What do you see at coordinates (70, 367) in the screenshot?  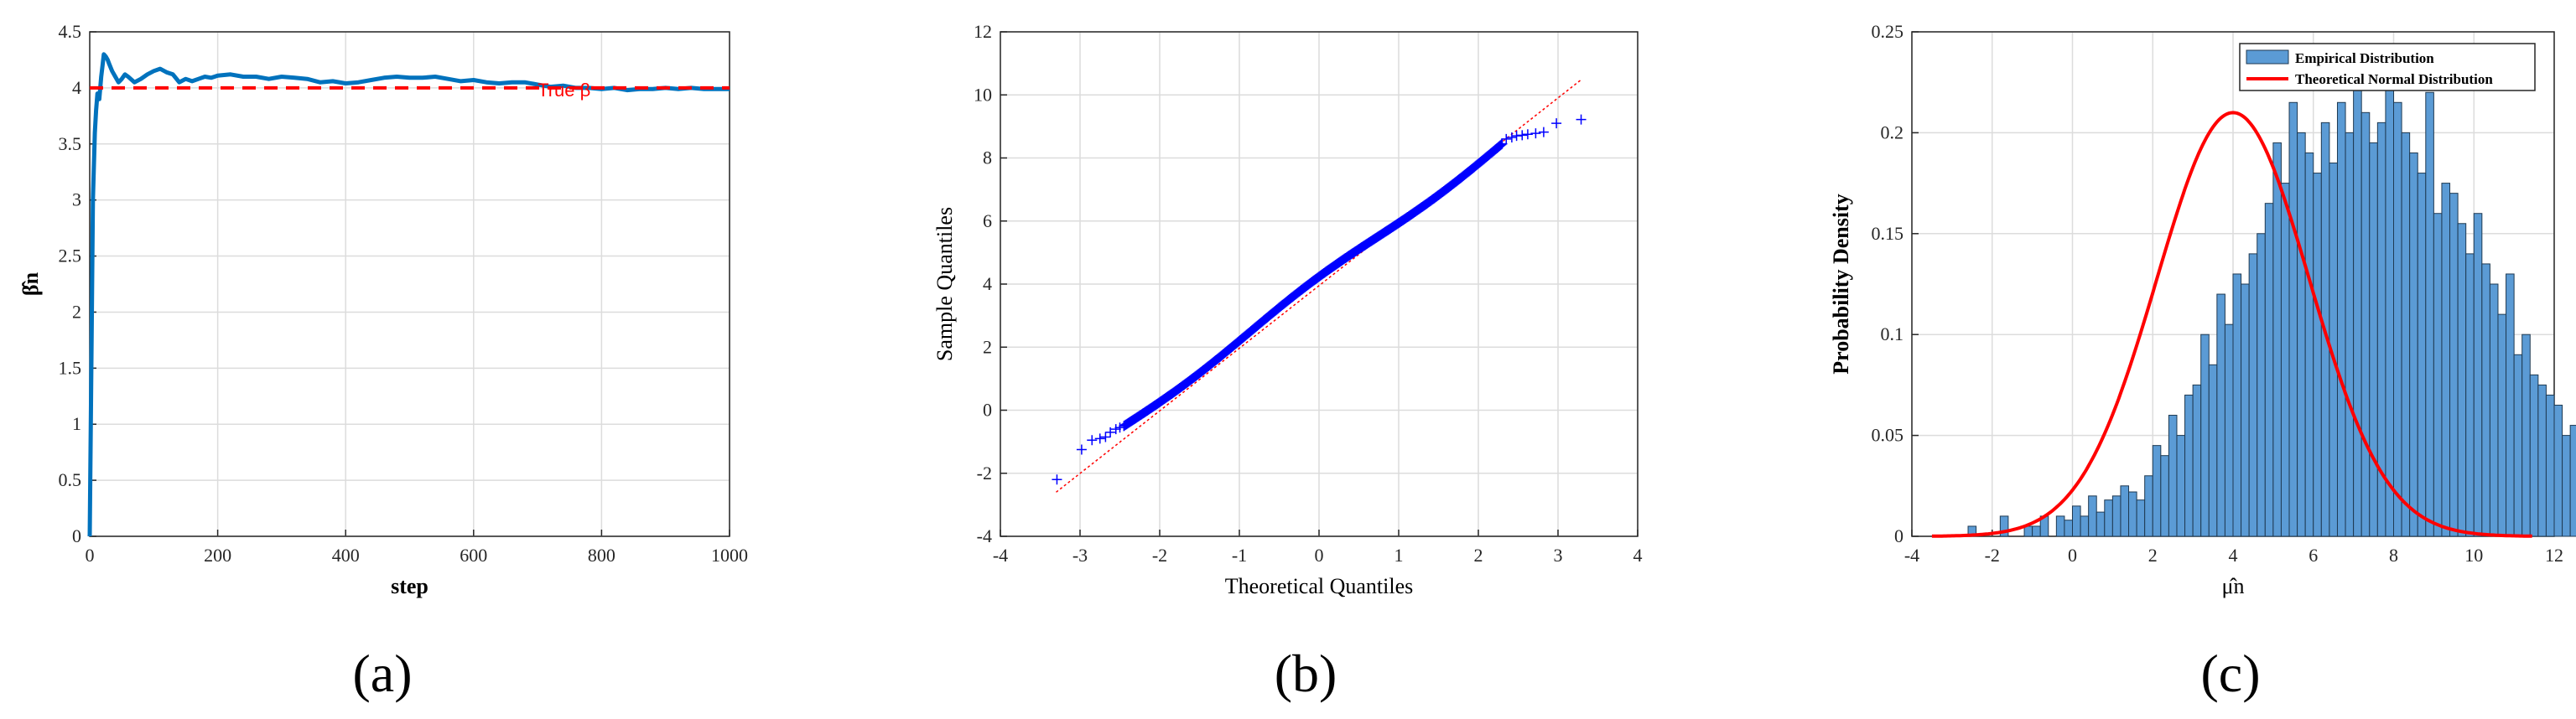 I see `y-tick-label: 1.5` at bounding box center [70, 367].